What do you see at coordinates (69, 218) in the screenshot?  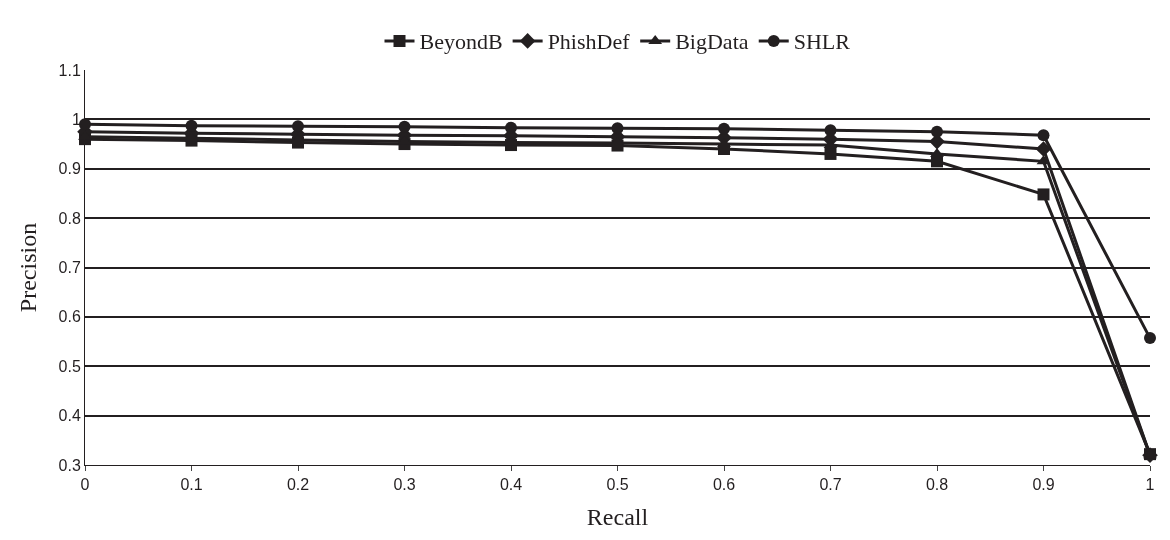 I see `y-tick-label: 0.8` at bounding box center [69, 218].